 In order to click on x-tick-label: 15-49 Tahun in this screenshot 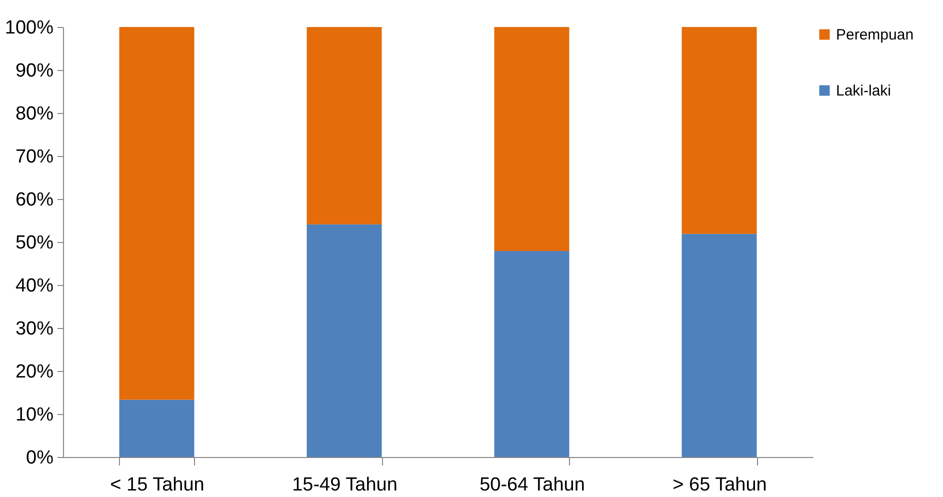, I will do `click(345, 485)`.